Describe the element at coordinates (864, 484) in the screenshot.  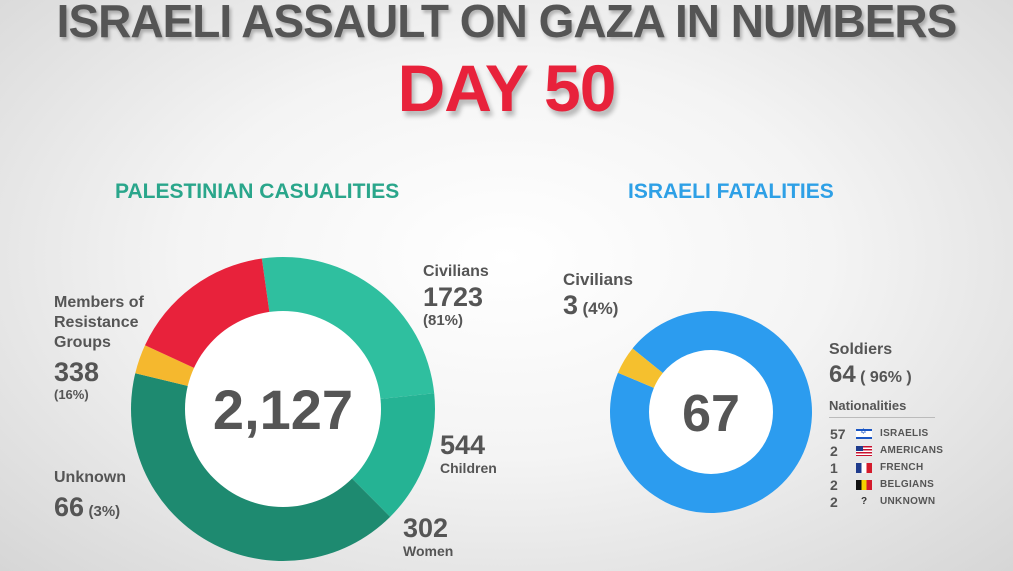
I see `flag-be-icon` at that location.